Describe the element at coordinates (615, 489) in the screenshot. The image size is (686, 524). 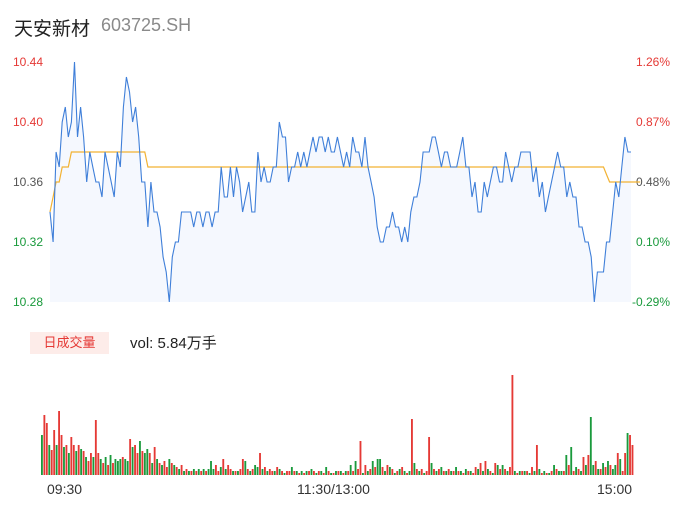
I see `x-tick-label: 15:00` at that location.